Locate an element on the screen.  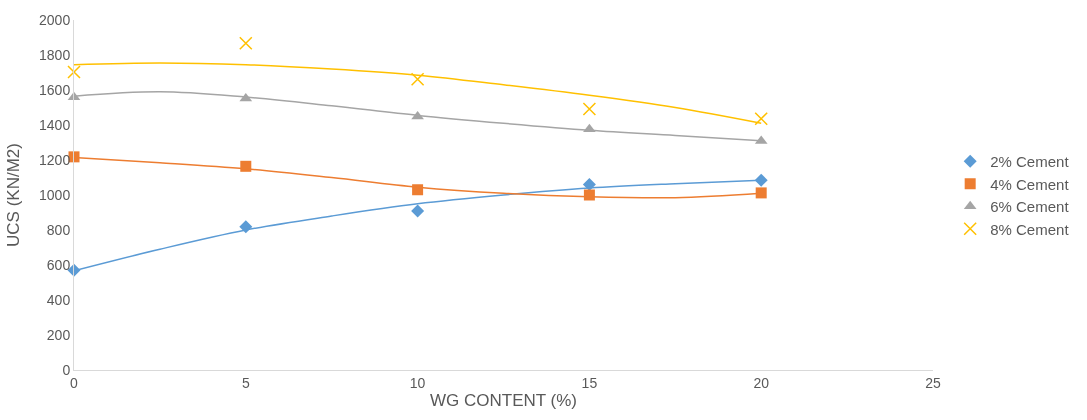
y-axis-title: UCS (KN/M2) is located at coordinates (13, 195).